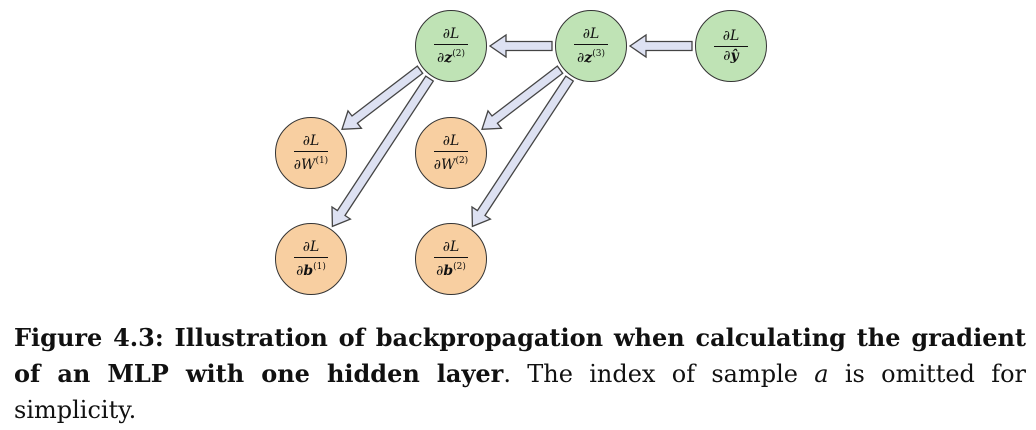 This screenshot has width=1036, height=430. Describe the element at coordinates (522, 97) in the screenshot. I see `arrow-dl-dz3-to-dl-dw2` at that location.